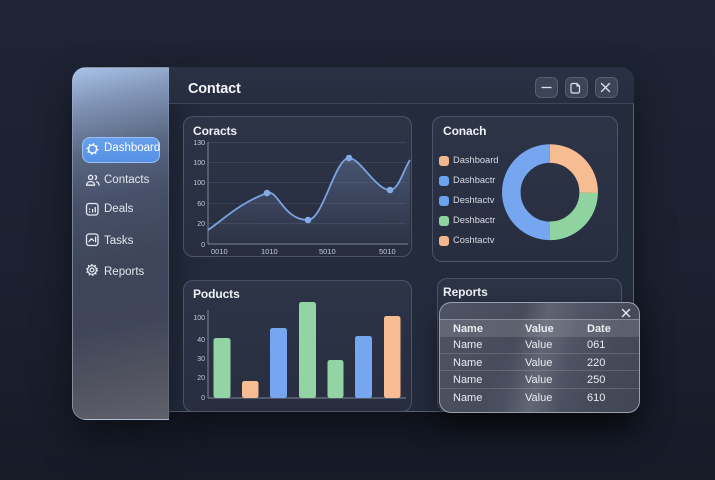  I want to click on svg-text: 0010, so click(219, 251).